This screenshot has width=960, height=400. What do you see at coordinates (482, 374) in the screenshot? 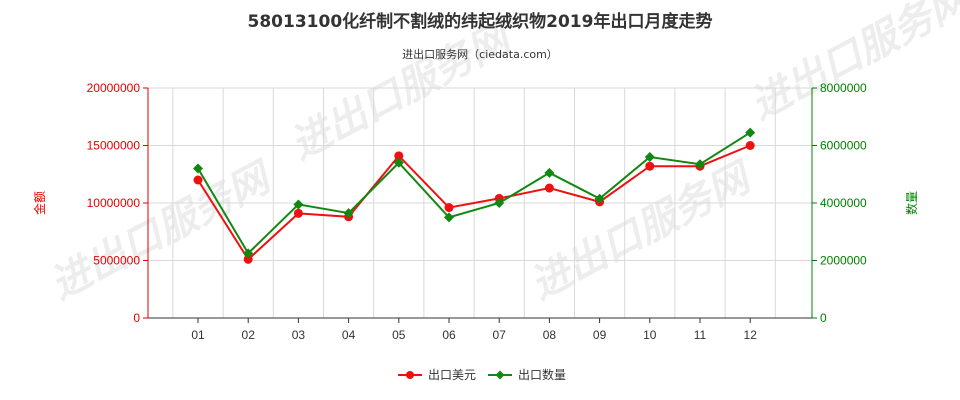
I see `legend: 出口美元 出口数量` at bounding box center [482, 374].